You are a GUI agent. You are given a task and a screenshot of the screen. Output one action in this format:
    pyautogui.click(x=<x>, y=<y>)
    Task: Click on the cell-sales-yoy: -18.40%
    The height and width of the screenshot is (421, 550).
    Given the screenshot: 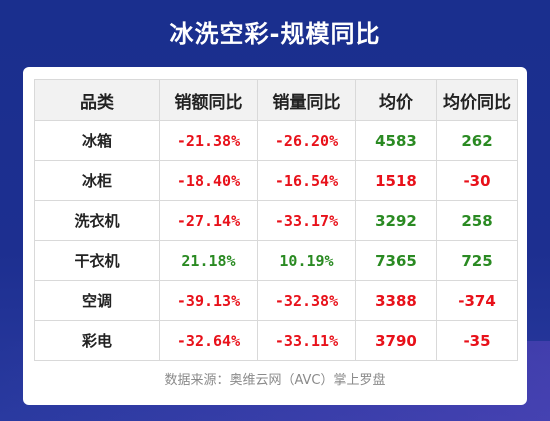 What is the action you would take?
    pyautogui.click(x=208, y=180)
    